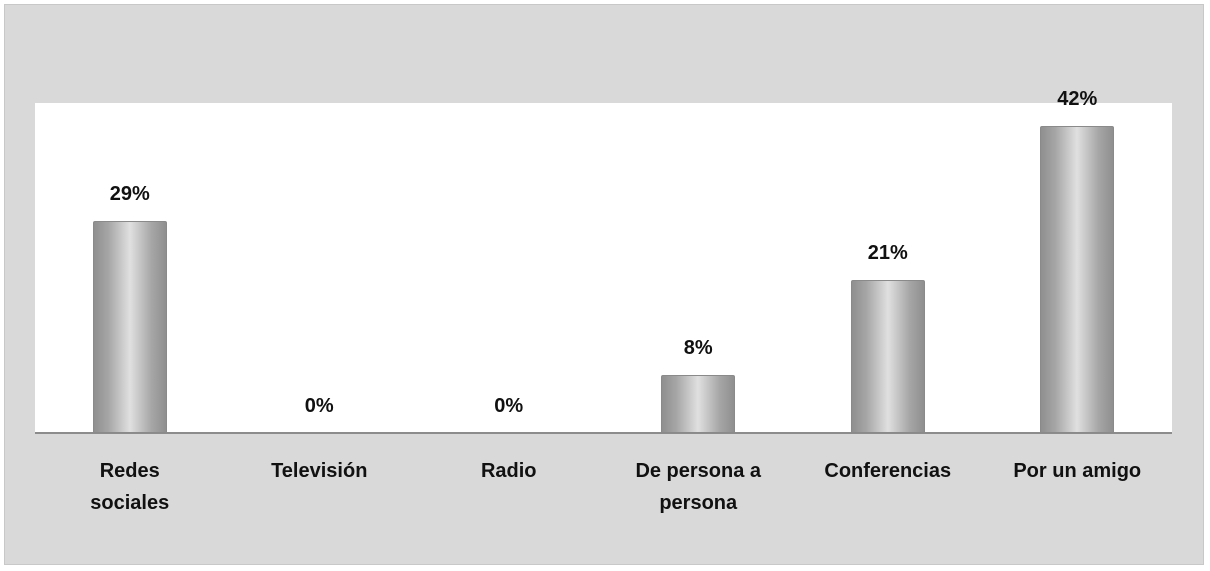 This screenshot has height=571, width=1210. What do you see at coordinates (1077, 471) in the screenshot?
I see `x-tick-label: Por un amigo` at bounding box center [1077, 471].